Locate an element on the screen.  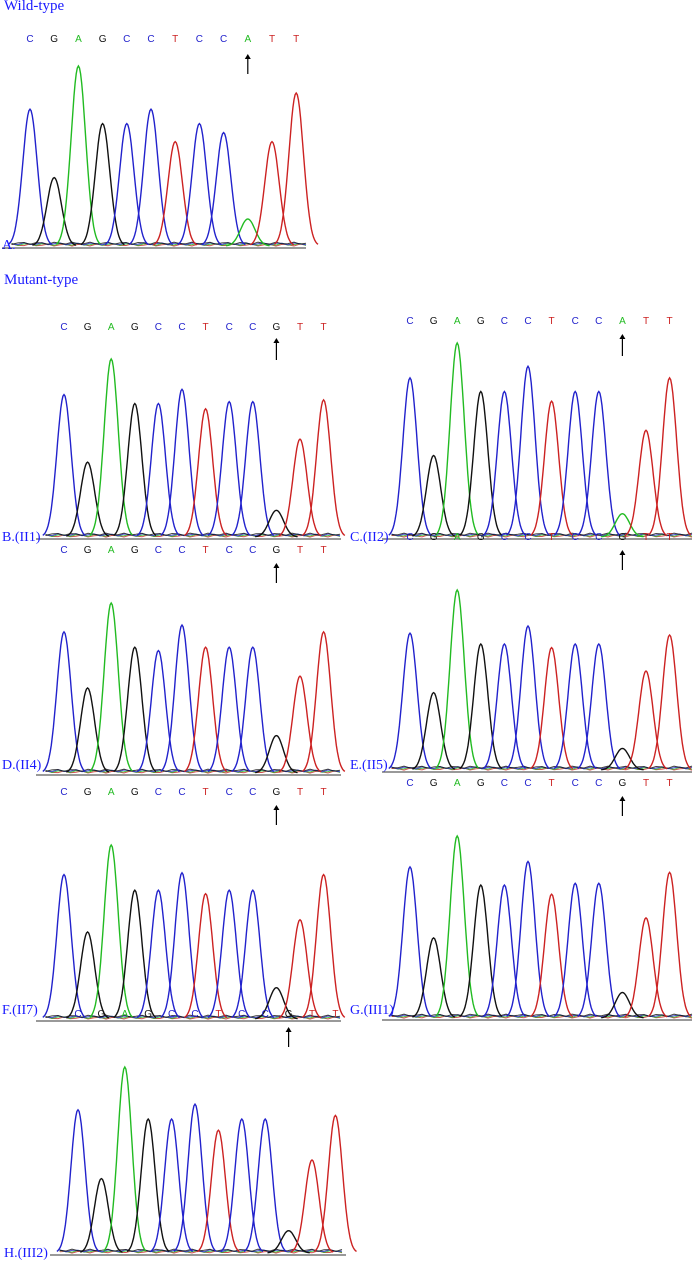
wild-type-title: Wild-type is located at coordinates (34, 7).